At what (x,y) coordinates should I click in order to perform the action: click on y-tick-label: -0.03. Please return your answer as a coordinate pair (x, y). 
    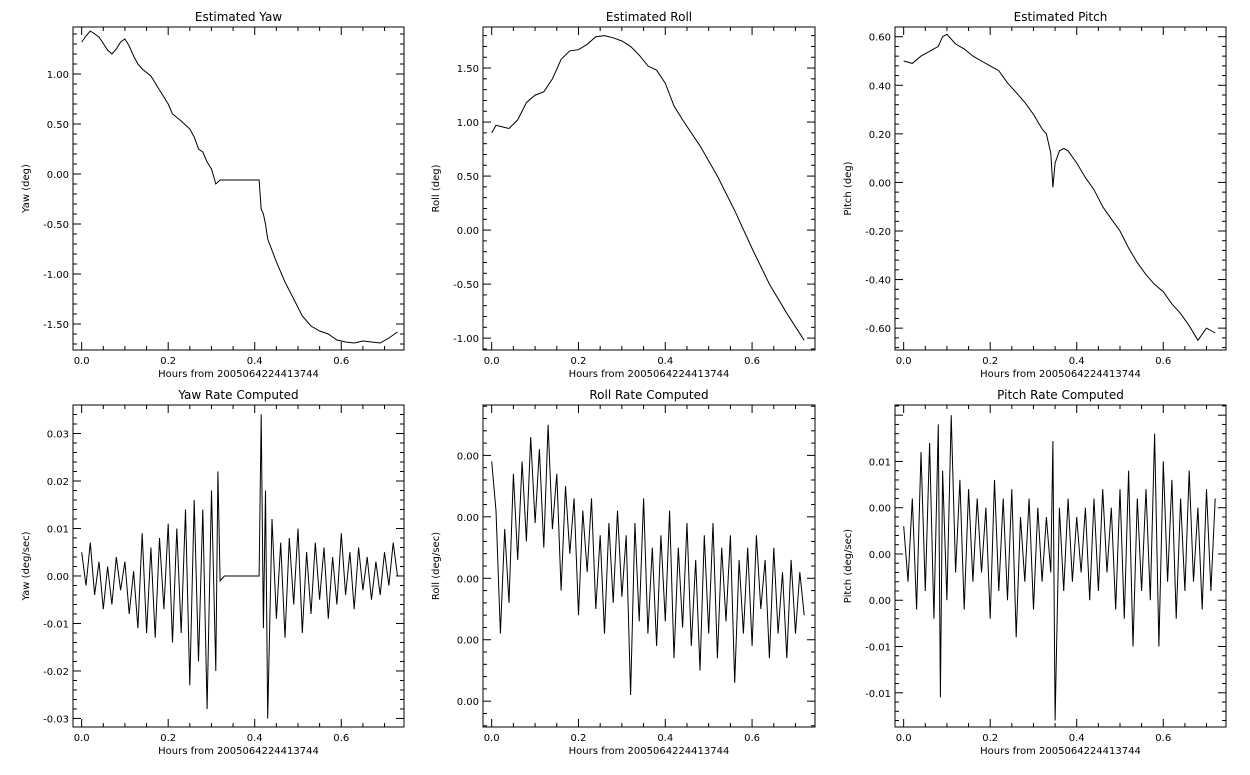
    Looking at the image, I should click on (56, 719).